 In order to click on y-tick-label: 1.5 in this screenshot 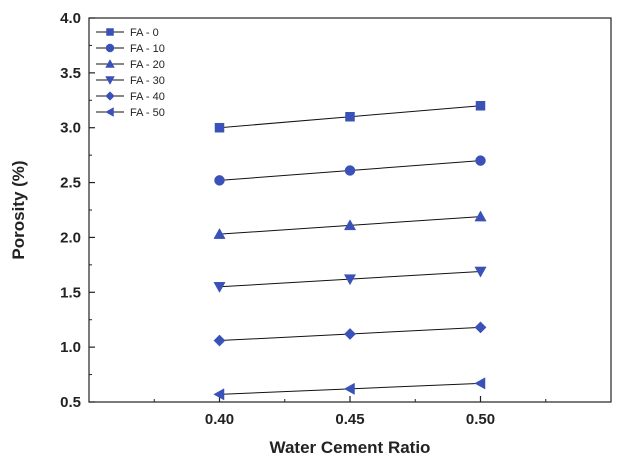, I will do `click(70, 292)`.